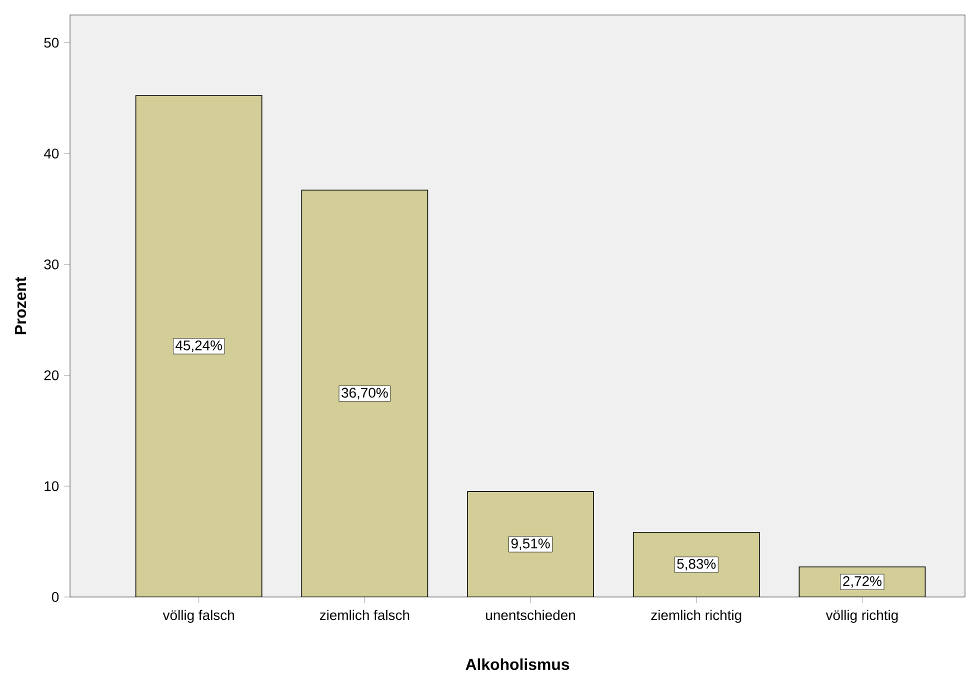 This screenshot has height=695, width=978. Describe the element at coordinates (51, 153) in the screenshot. I see `y-tick-label: 40` at that location.